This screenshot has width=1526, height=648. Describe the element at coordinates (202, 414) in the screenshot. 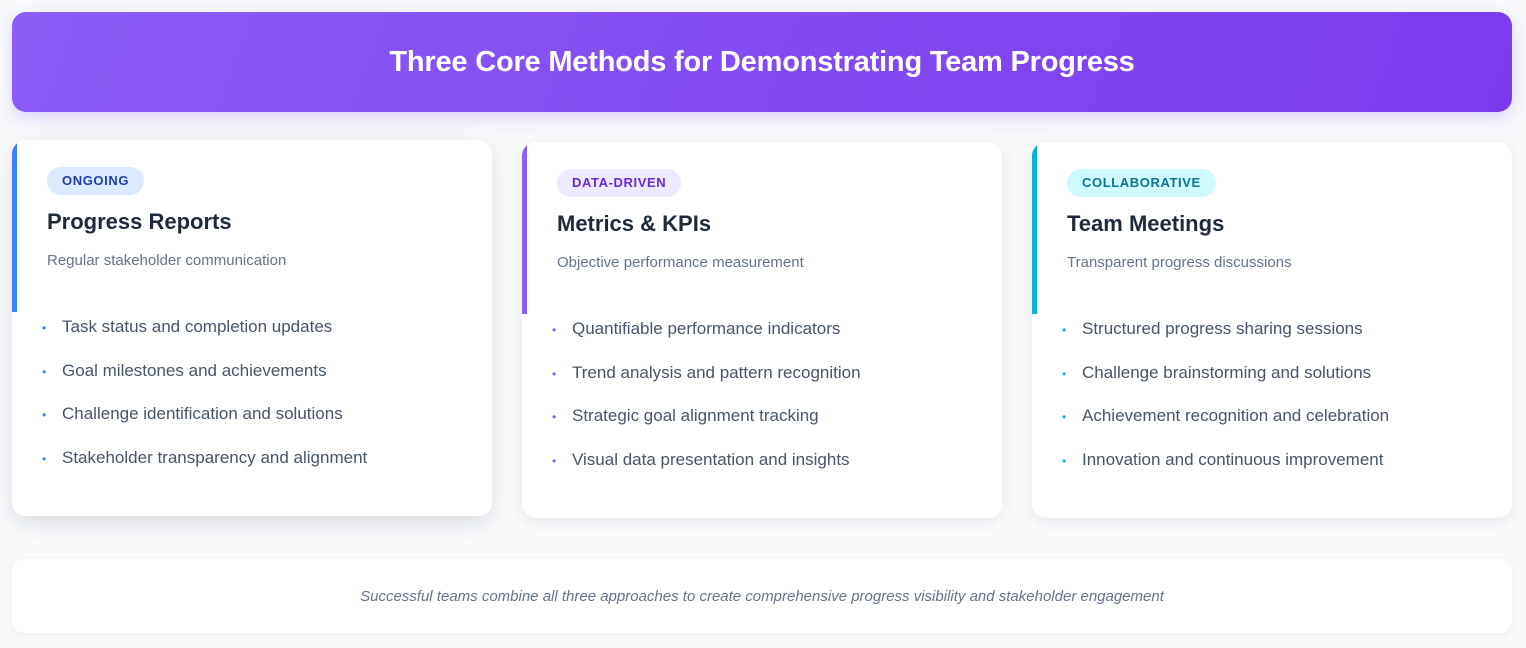

I see `list-item-text: Challenge identification and solutions` at that location.